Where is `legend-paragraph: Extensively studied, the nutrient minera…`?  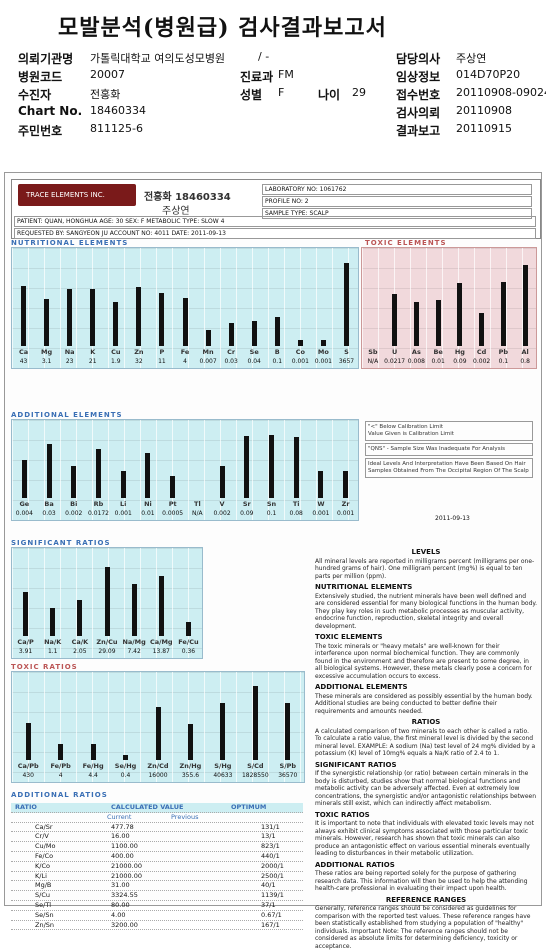 legend-paragraph: Extensively studied, the nutrient minera… is located at coordinates (426, 611).